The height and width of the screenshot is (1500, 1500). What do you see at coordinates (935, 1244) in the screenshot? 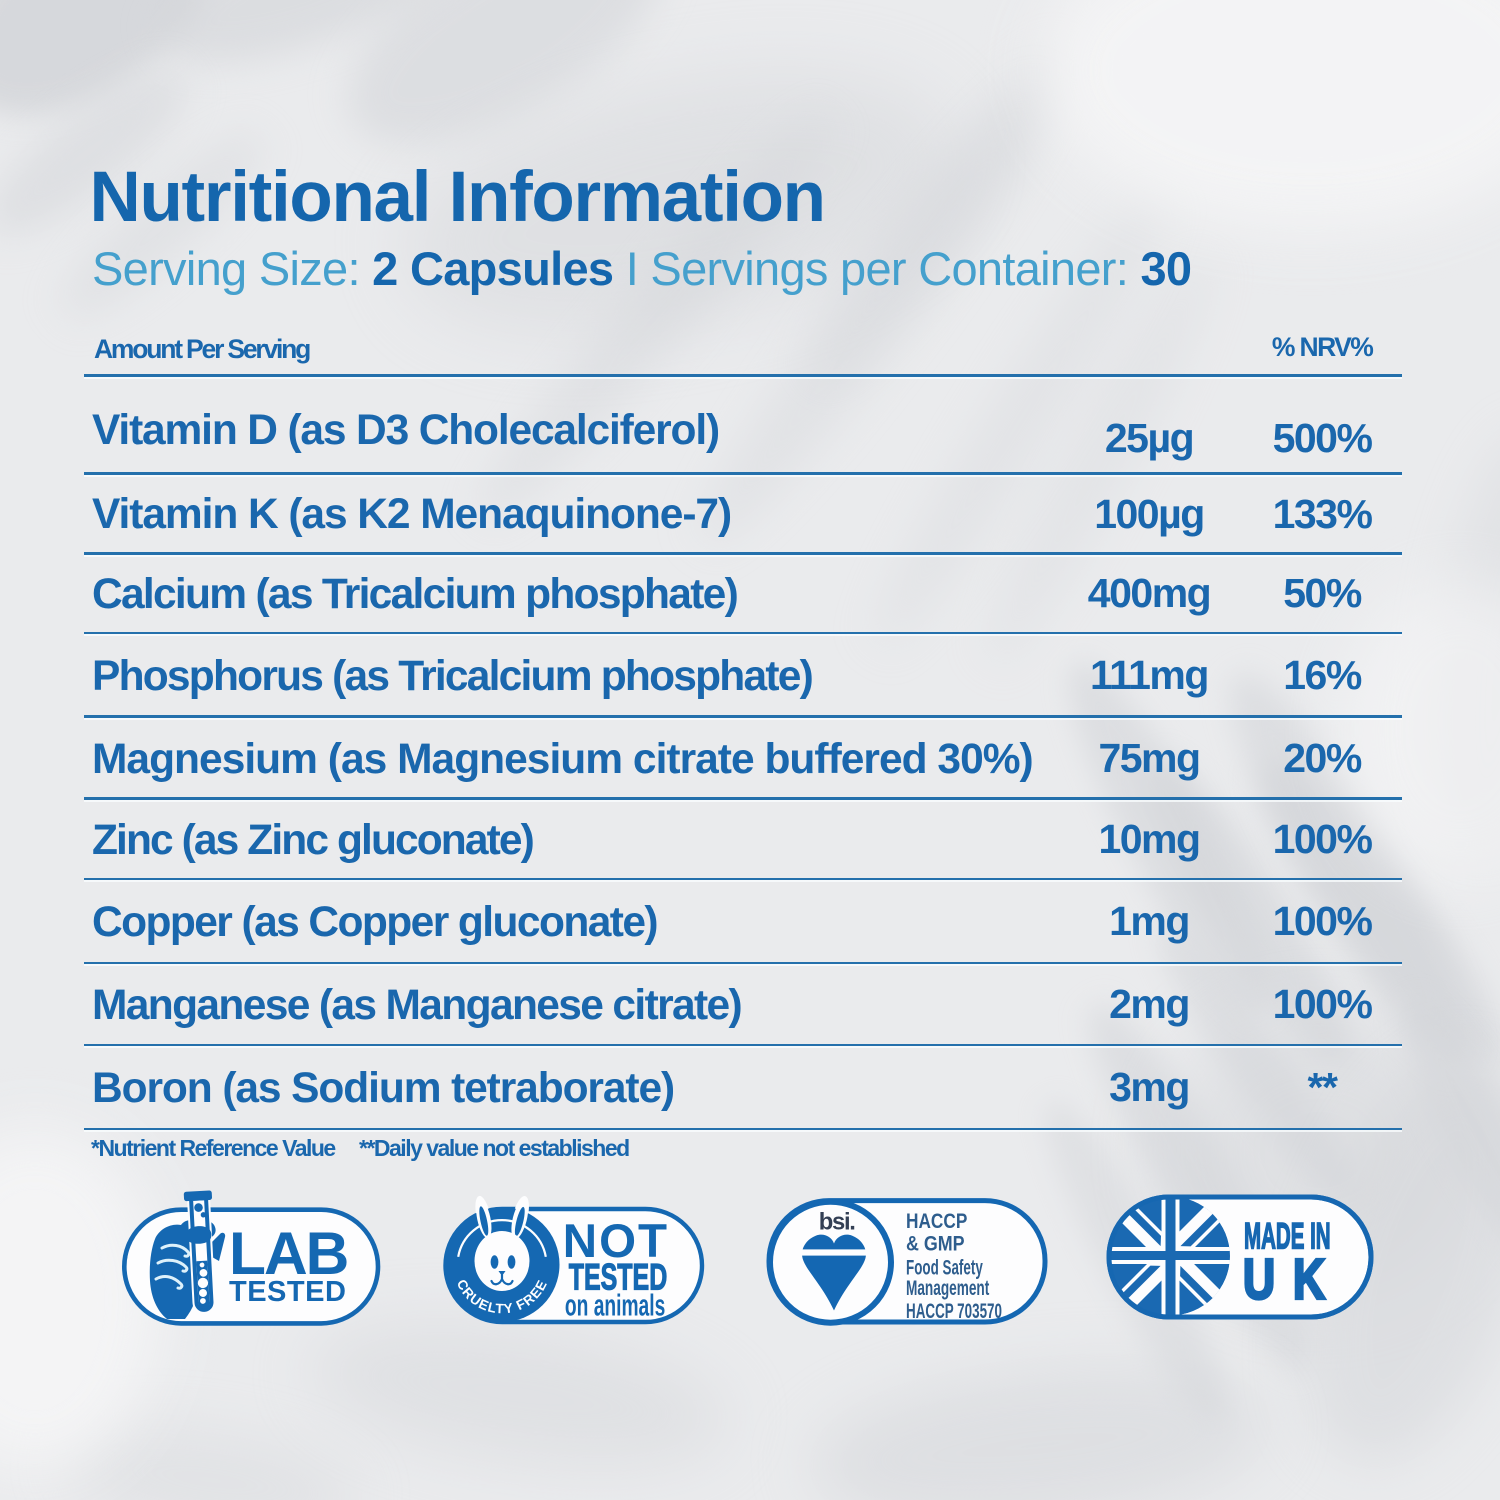
I see `svg-text: & GMP` at bounding box center [935, 1244].